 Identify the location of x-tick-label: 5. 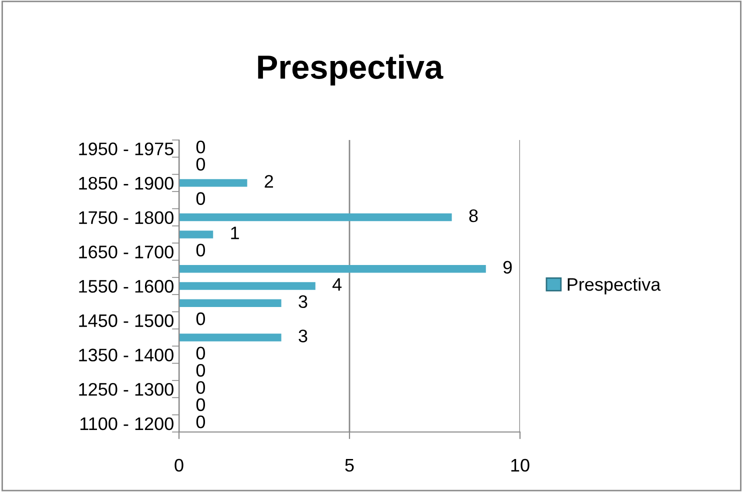
(349, 465).